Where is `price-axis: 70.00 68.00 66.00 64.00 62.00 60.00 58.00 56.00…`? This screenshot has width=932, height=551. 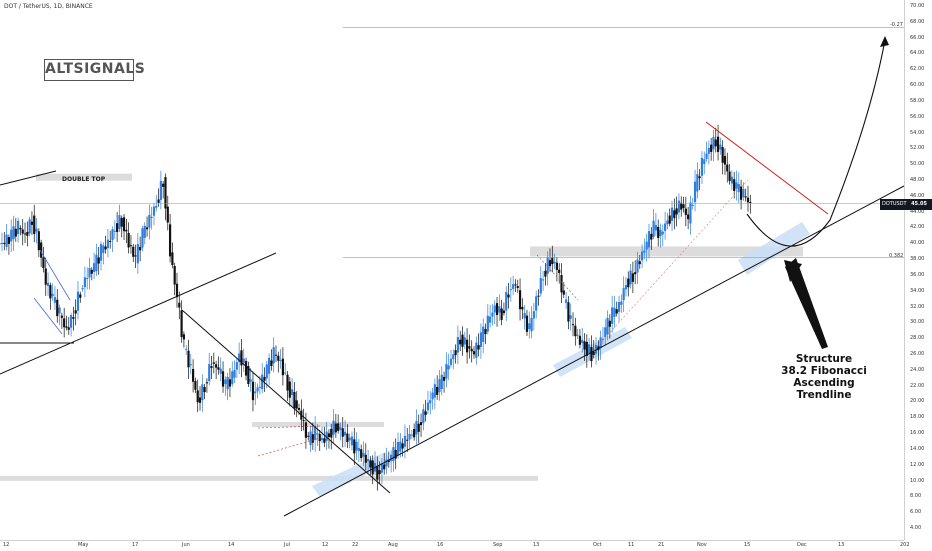 price-axis: 70.00 68.00 66.00 64.00 62.00 60.00 58.00 56.00… is located at coordinates (918, 270).